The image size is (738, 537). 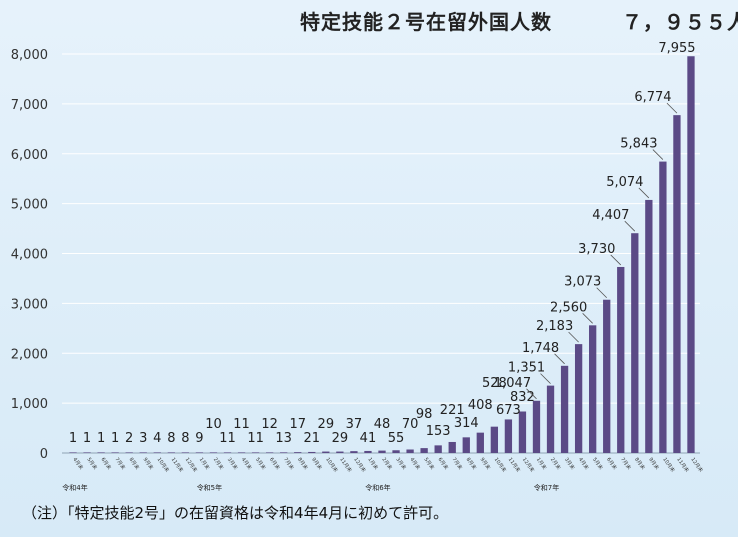 What do you see at coordinates (283, 438) in the screenshot?
I see `data-label: 13` at bounding box center [283, 438].